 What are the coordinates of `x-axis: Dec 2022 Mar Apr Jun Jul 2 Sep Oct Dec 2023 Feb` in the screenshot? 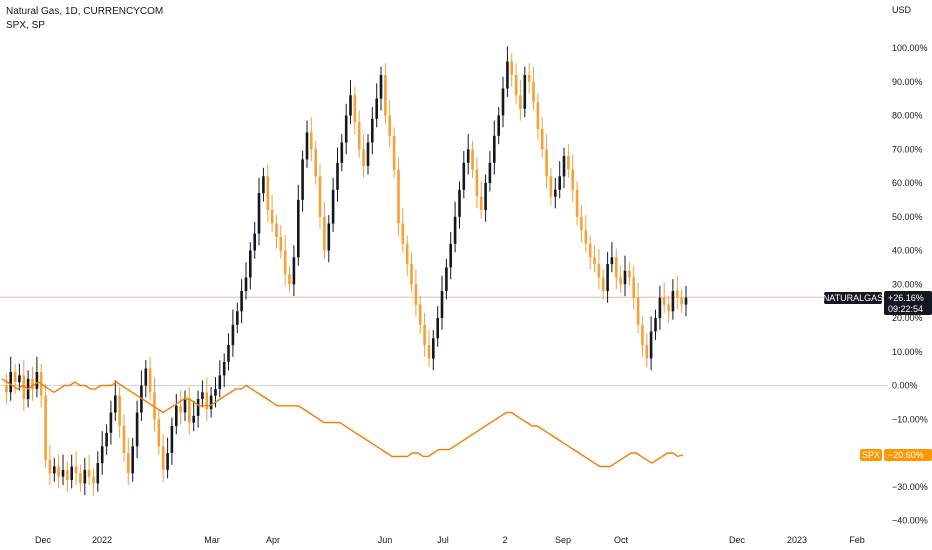 It's located at (450, 540).